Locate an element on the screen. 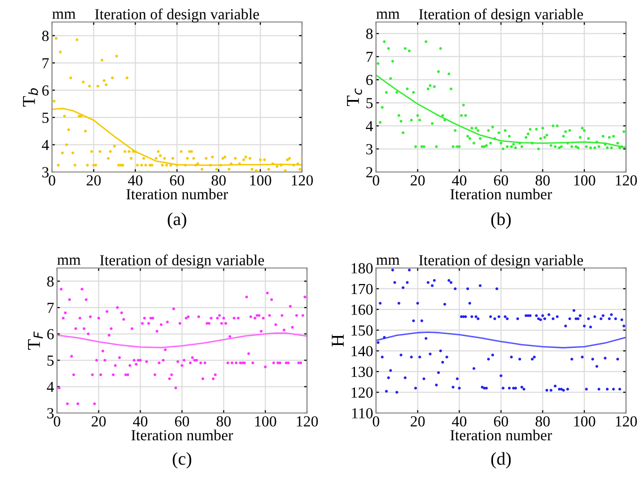 The height and width of the screenshot is (489, 644). y-tick-label: 130 is located at coordinates (362, 372).